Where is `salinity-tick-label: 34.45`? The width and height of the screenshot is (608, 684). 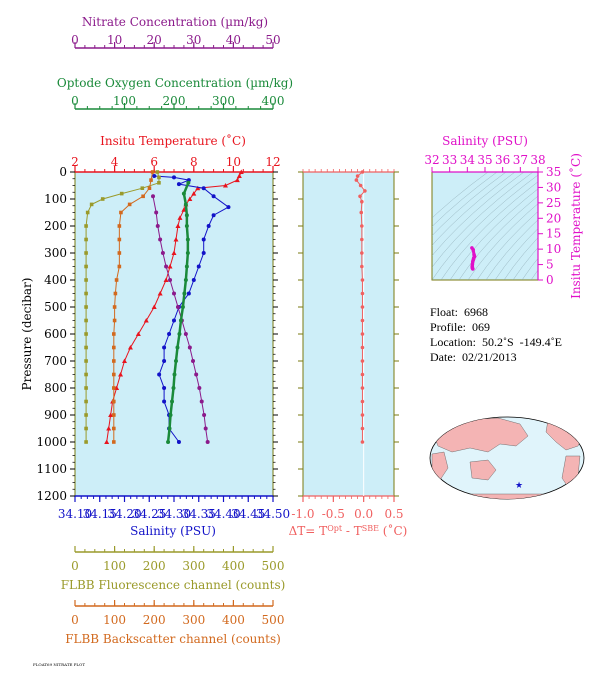
salinity-tick-label: 34.45 is located at coordinates (248, 514).